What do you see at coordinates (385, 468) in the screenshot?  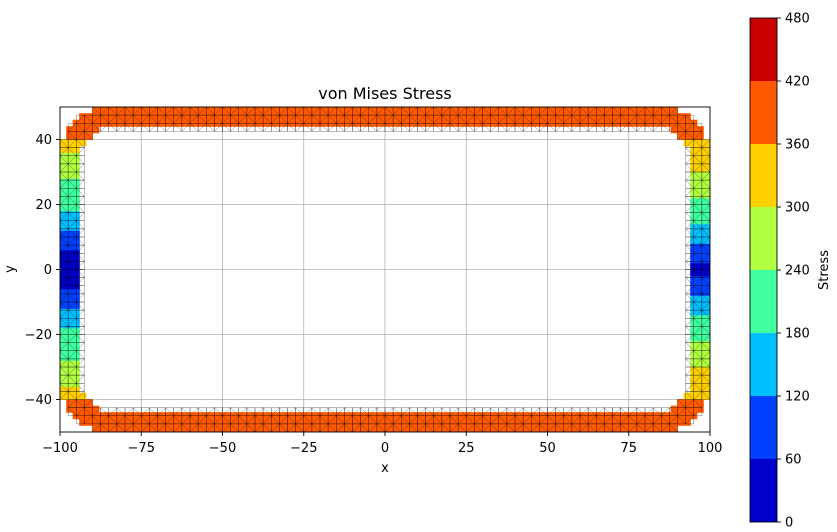 I see `x-axis-label: x` at bounding box center [385, 468].